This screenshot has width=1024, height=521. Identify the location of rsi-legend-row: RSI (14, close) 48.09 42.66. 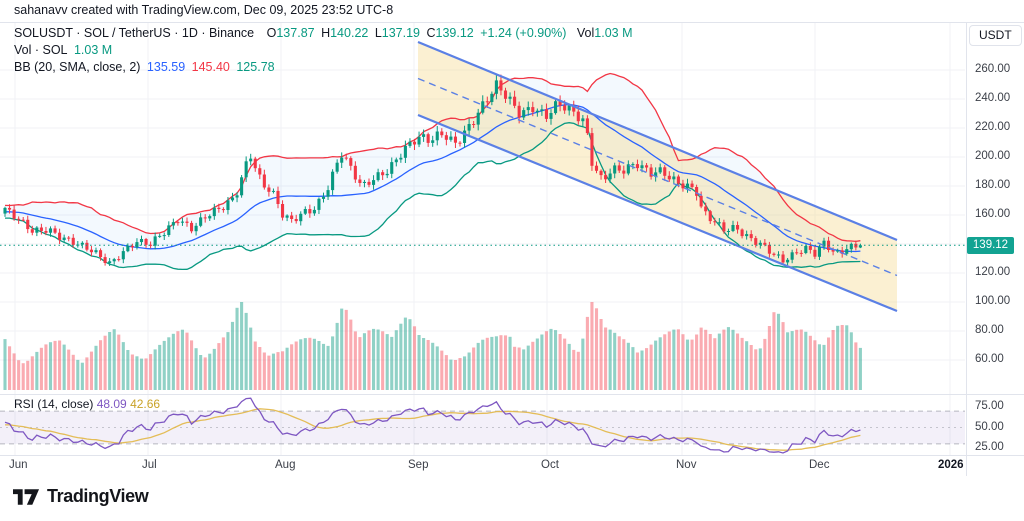
(87, 404).